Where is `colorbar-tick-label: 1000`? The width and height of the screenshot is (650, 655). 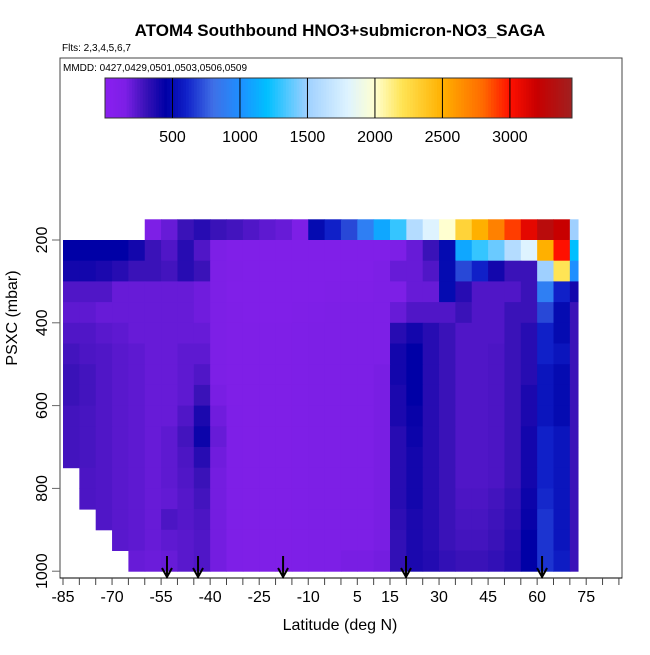
colorbar-tick-label: 1000 is located at coordinates (240, 137).